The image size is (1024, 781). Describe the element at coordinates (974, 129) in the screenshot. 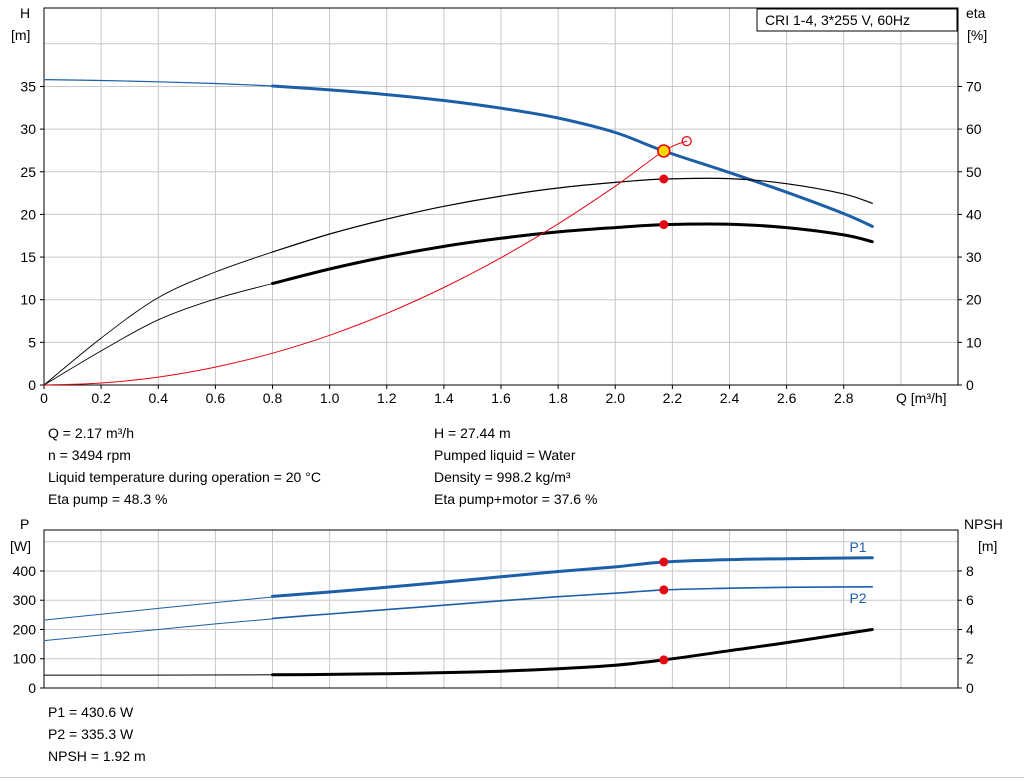

I see `y-tick-label-right: 60` at that location.